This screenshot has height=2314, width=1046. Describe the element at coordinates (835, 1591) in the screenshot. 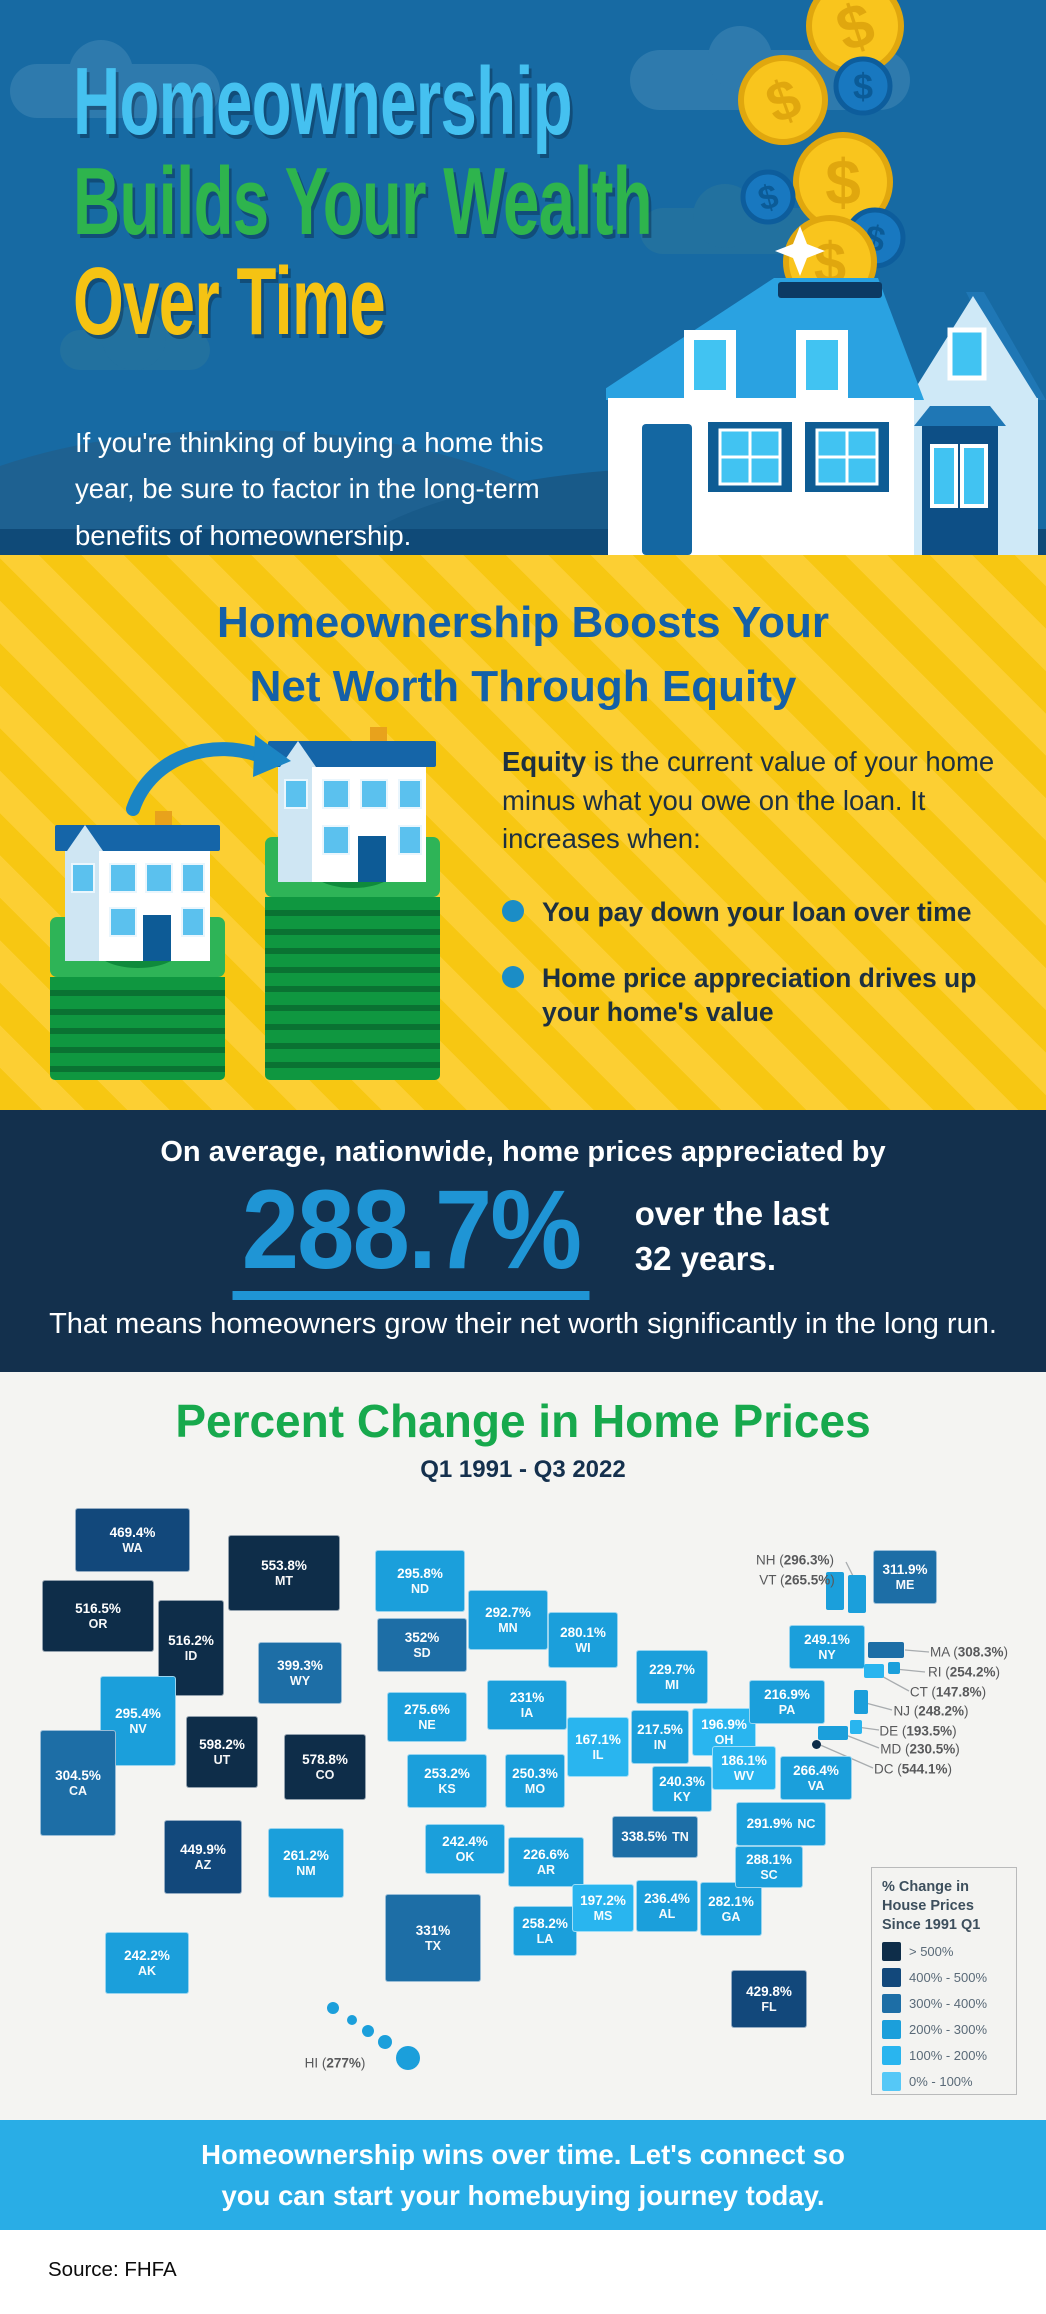

I see `state-shape-VT` at that location.